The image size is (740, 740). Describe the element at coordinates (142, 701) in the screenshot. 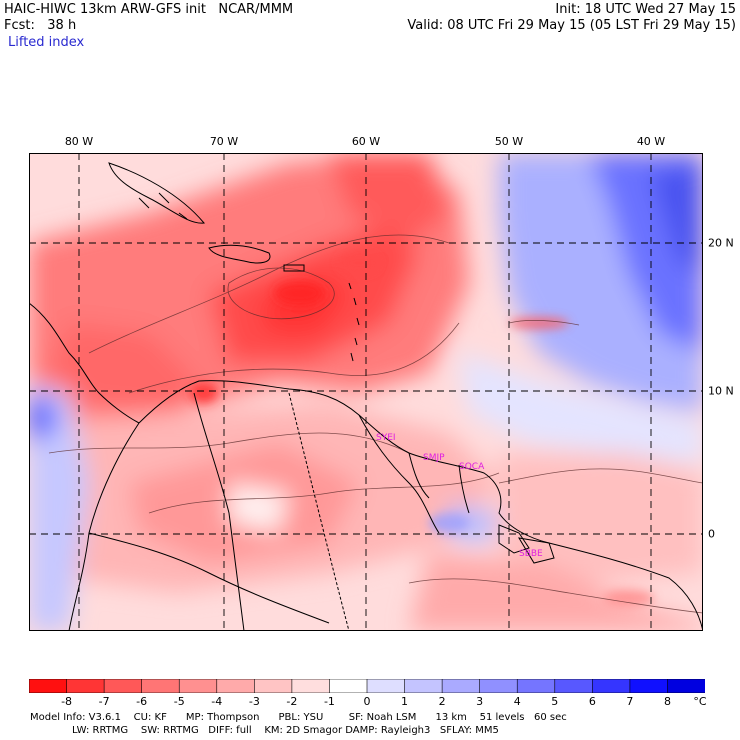

I see `colorbar-tick-label: -6` at that location.